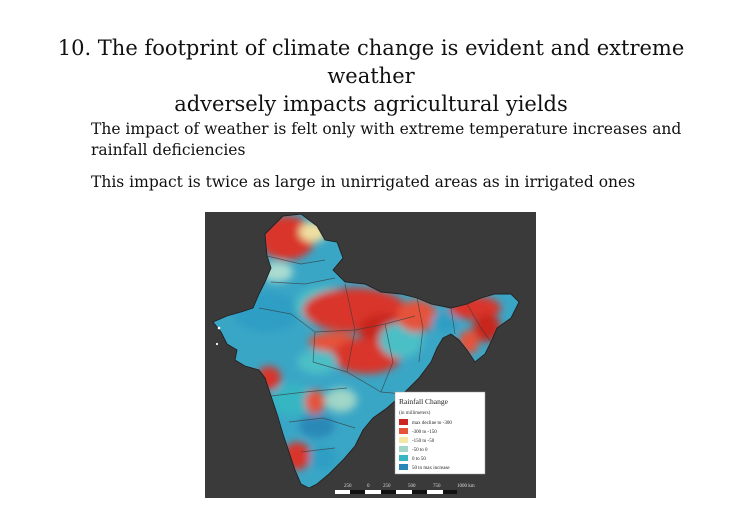 The height and width of the screenshot is (514, 742). I want to click on legend-item: 0 to 50, so click(412, 458).